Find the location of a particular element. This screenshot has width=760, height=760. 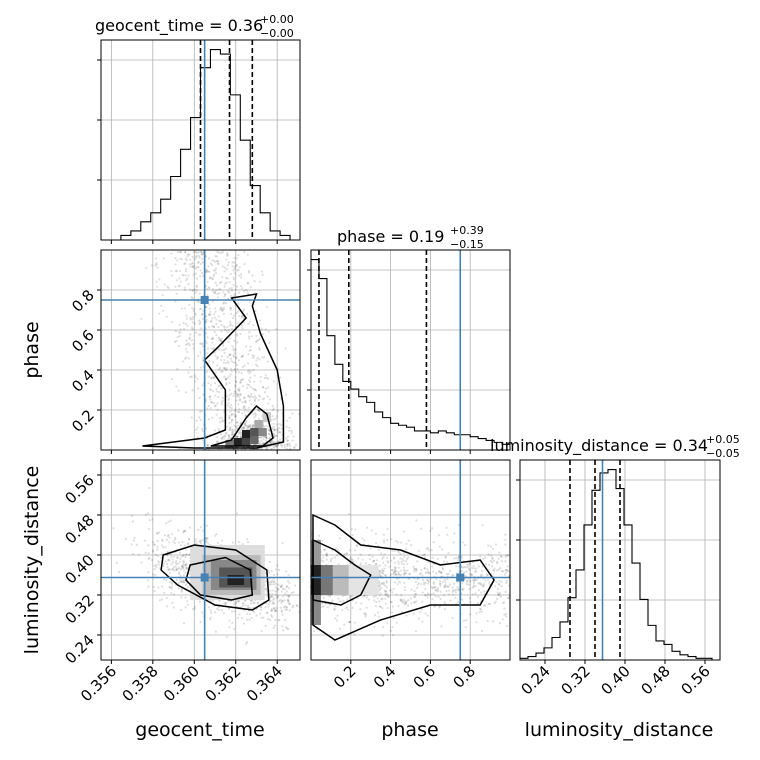

panel-frame is located at coordinates (620, 560).